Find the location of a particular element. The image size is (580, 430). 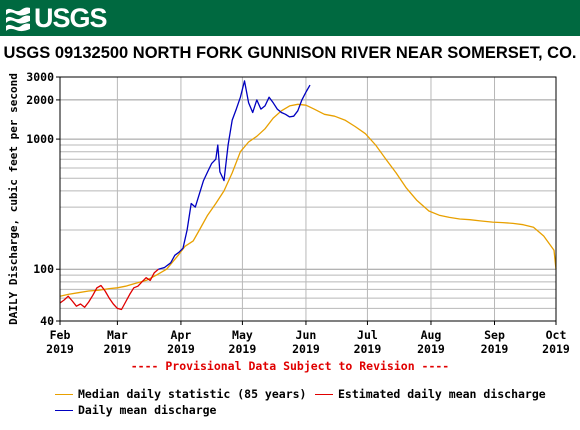

usgs-banner: USGS is located at coordinates (290, 18).